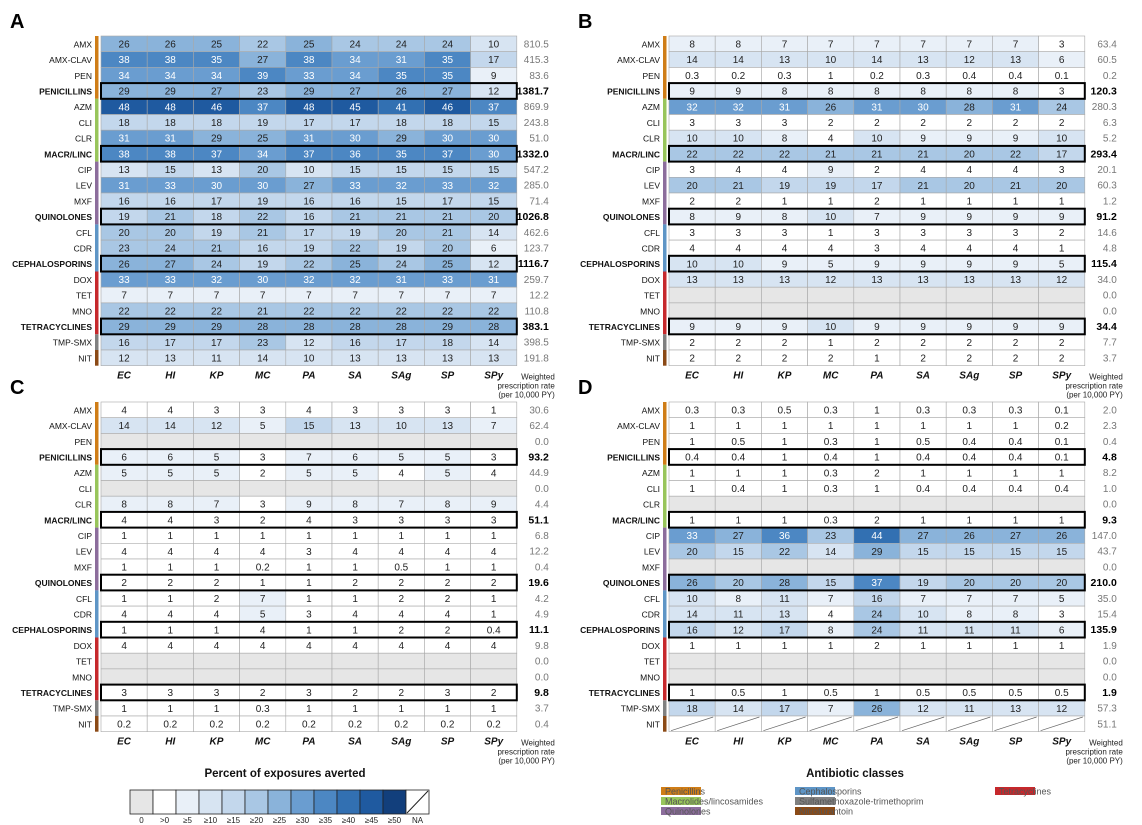 The width and height of the screenshot is (1142, 825). What do you see at coordinates (538, 457) in the screenshot?
I see `rate-value: 93.2` at bounding box center [538, 457].